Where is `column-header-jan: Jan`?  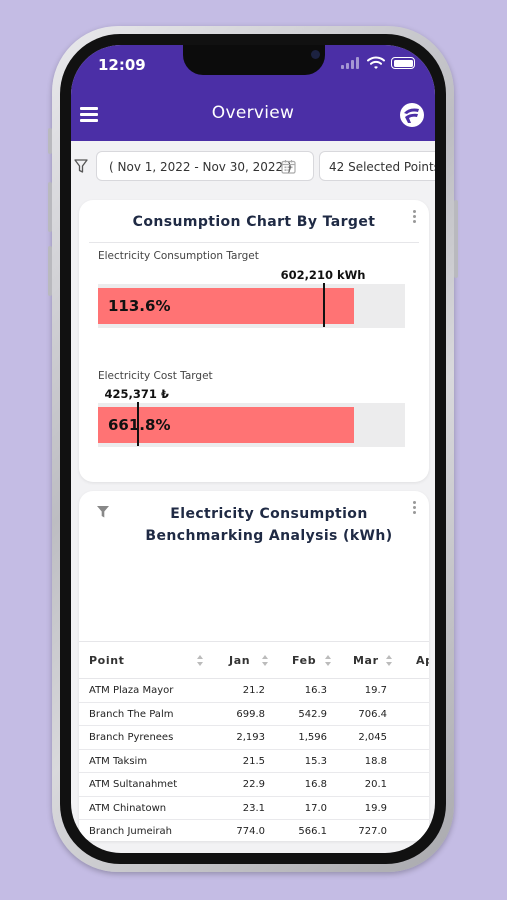
column-header-jan: Jan is located at coordinates (240, 660).